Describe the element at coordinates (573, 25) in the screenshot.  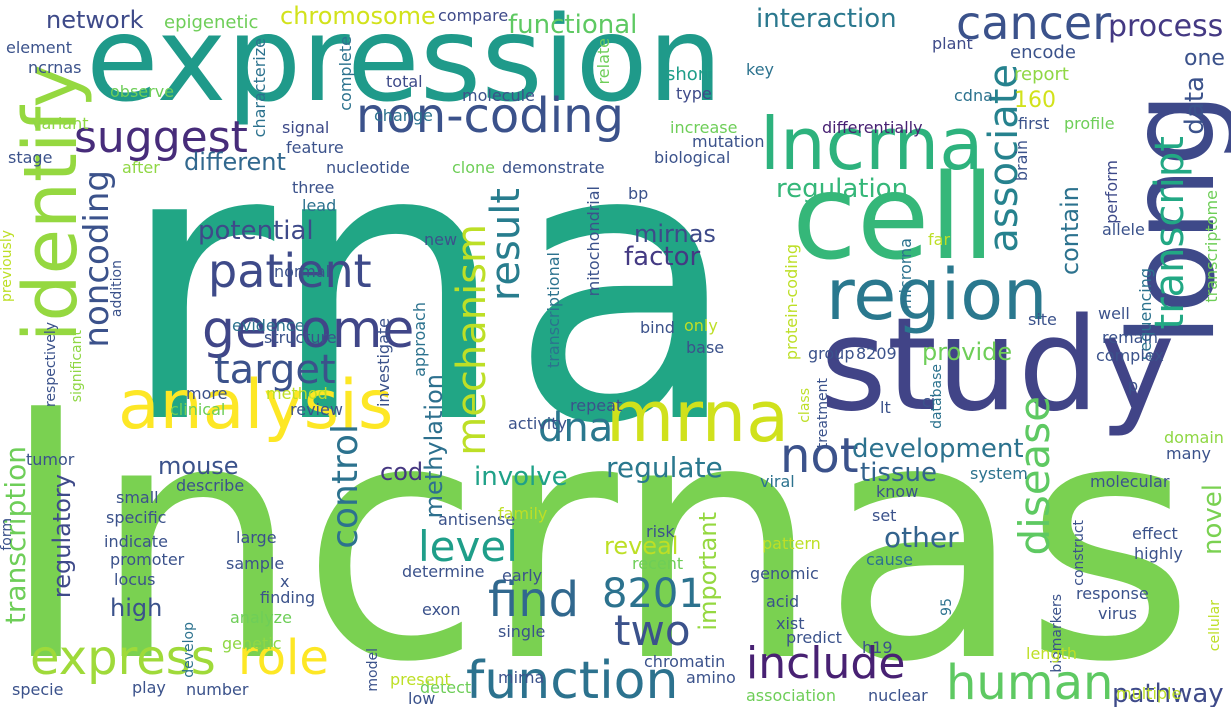
I see `word-functional: functional` at that location.